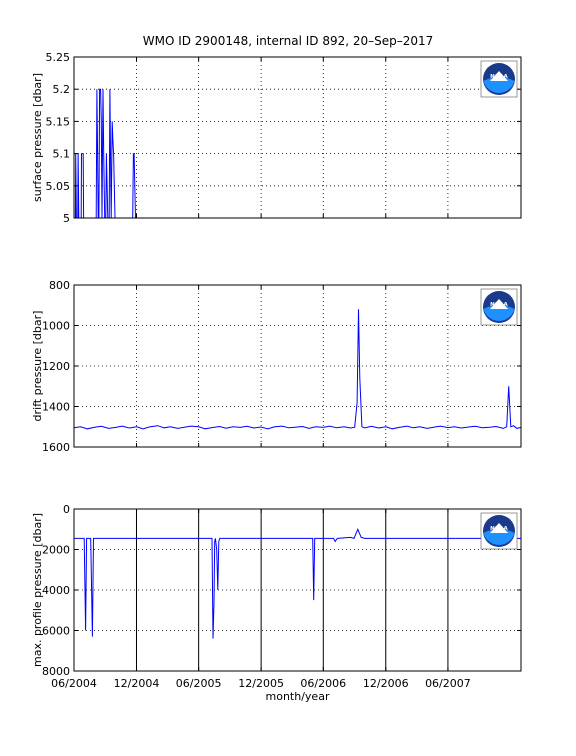 Image resolution: width=576 pixels, height=756 pixels. I want to click on x-tick-label: 06/2006, so click(323, 683).